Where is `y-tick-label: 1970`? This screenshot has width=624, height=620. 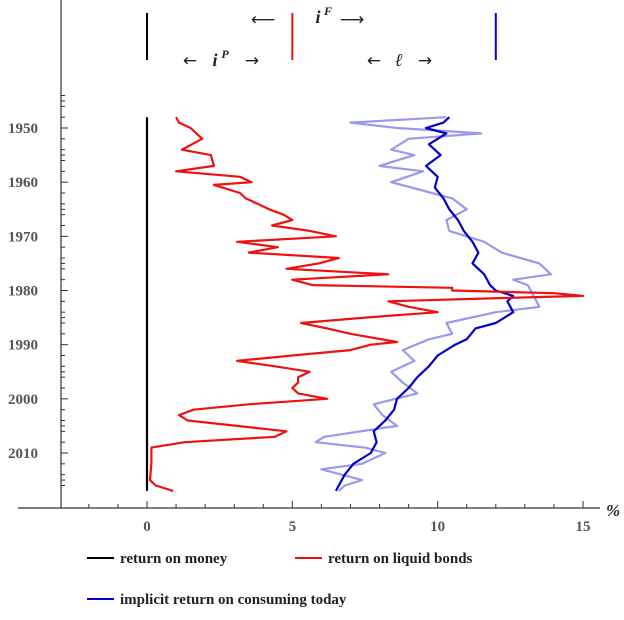
y-tick-label: 1970 is located at coordinates (23, 237).